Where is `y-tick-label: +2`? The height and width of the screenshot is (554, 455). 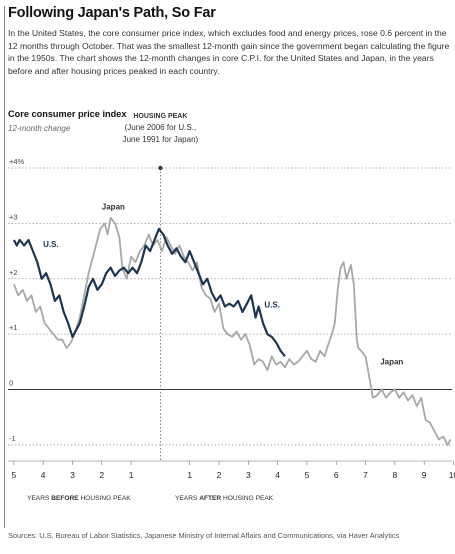 y-tick-label: +2 is located at coordinates (13, 272).